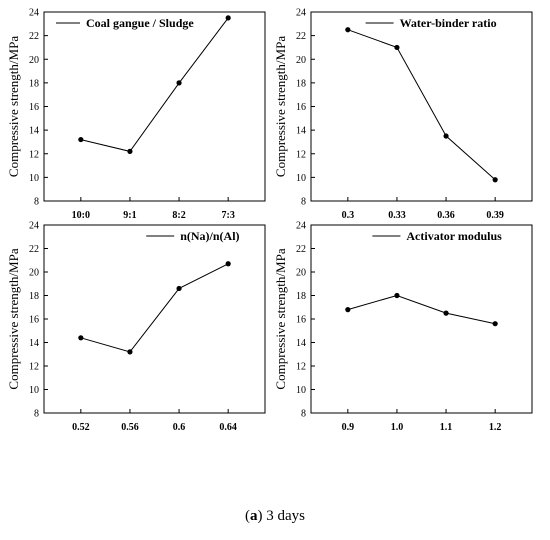 The image size is (550, 540). I want to click on x-tick-label: 1.2, so click(495, 427).